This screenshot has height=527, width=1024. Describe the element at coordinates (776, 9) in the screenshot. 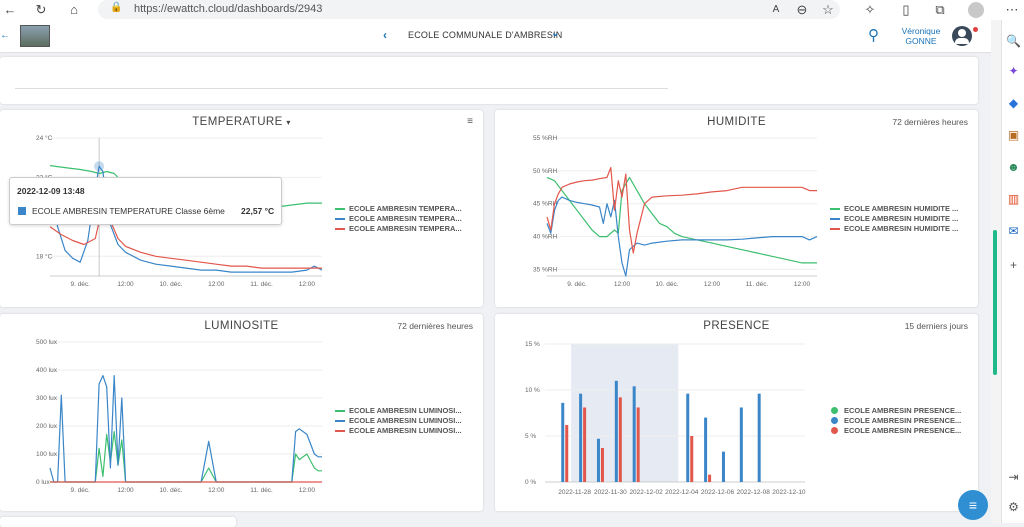

I see `read-aloud-icon: A` at that location.